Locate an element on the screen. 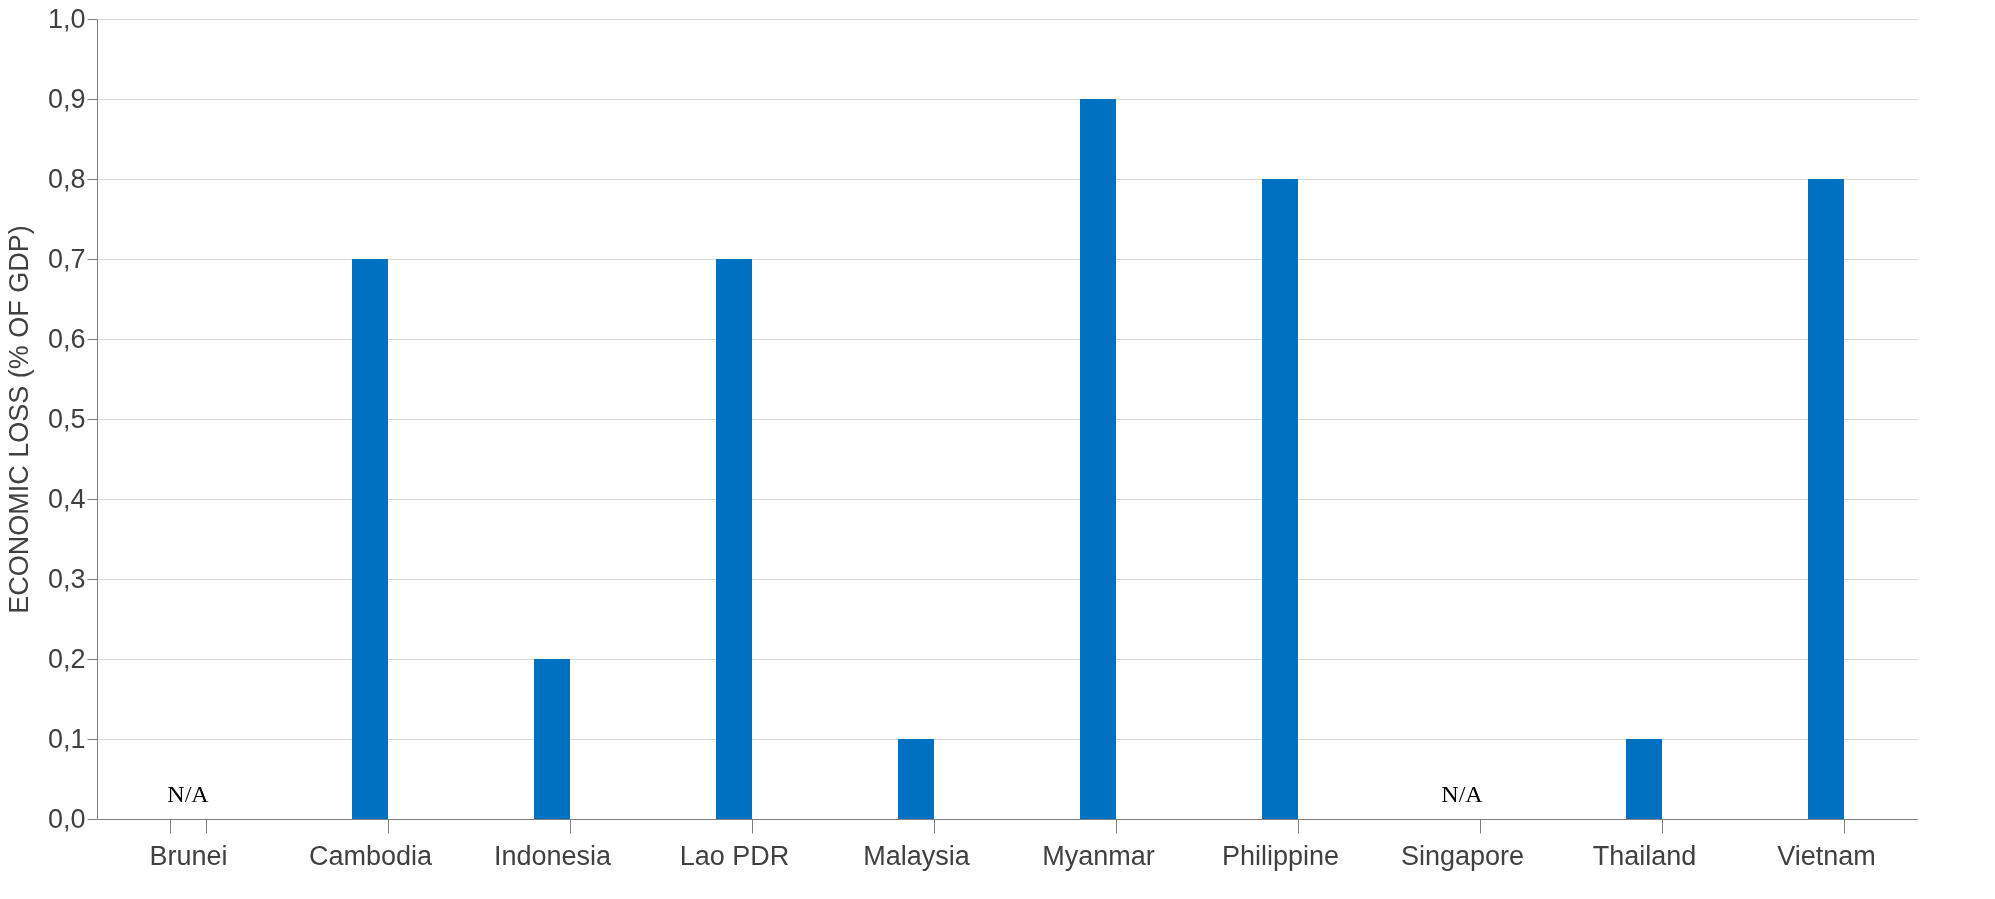 This screenshot has height=899, width=1995. y-axis-title: ECONOMIC LOSS (% OF GDP) is located at coordinates (18, 419).